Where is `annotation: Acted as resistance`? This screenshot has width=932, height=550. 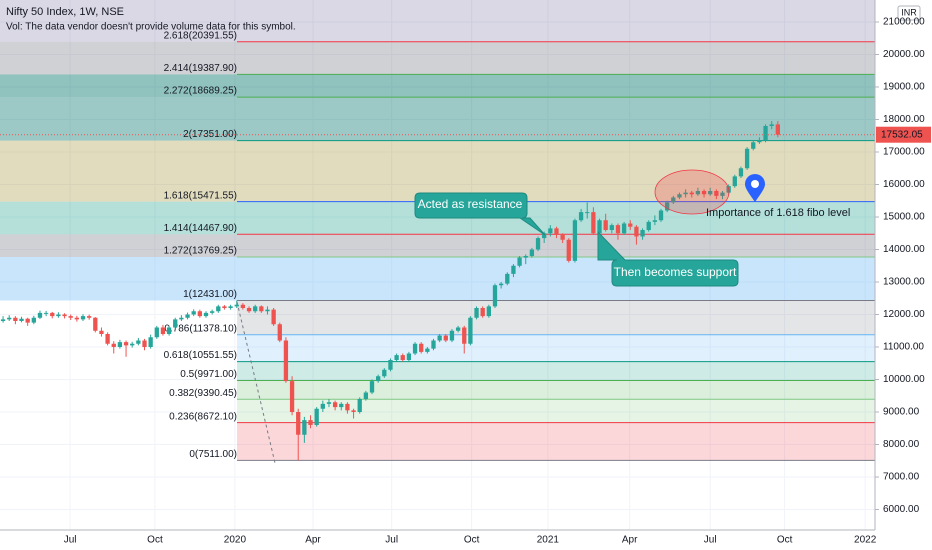
annotation: Acted as resistance is located at coordinates (470, 204).